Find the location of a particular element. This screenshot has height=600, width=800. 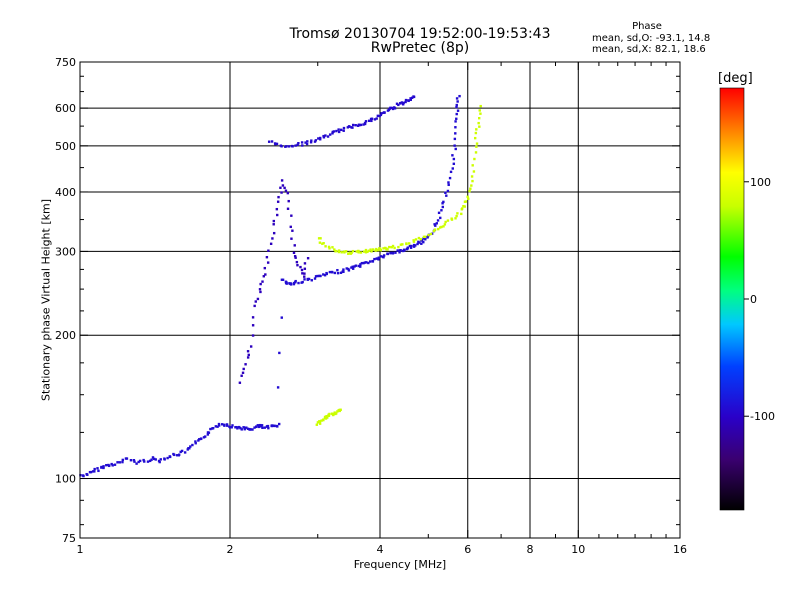

chart-title-line2: RwPretec (8p) is located at coordinates (420, 48).